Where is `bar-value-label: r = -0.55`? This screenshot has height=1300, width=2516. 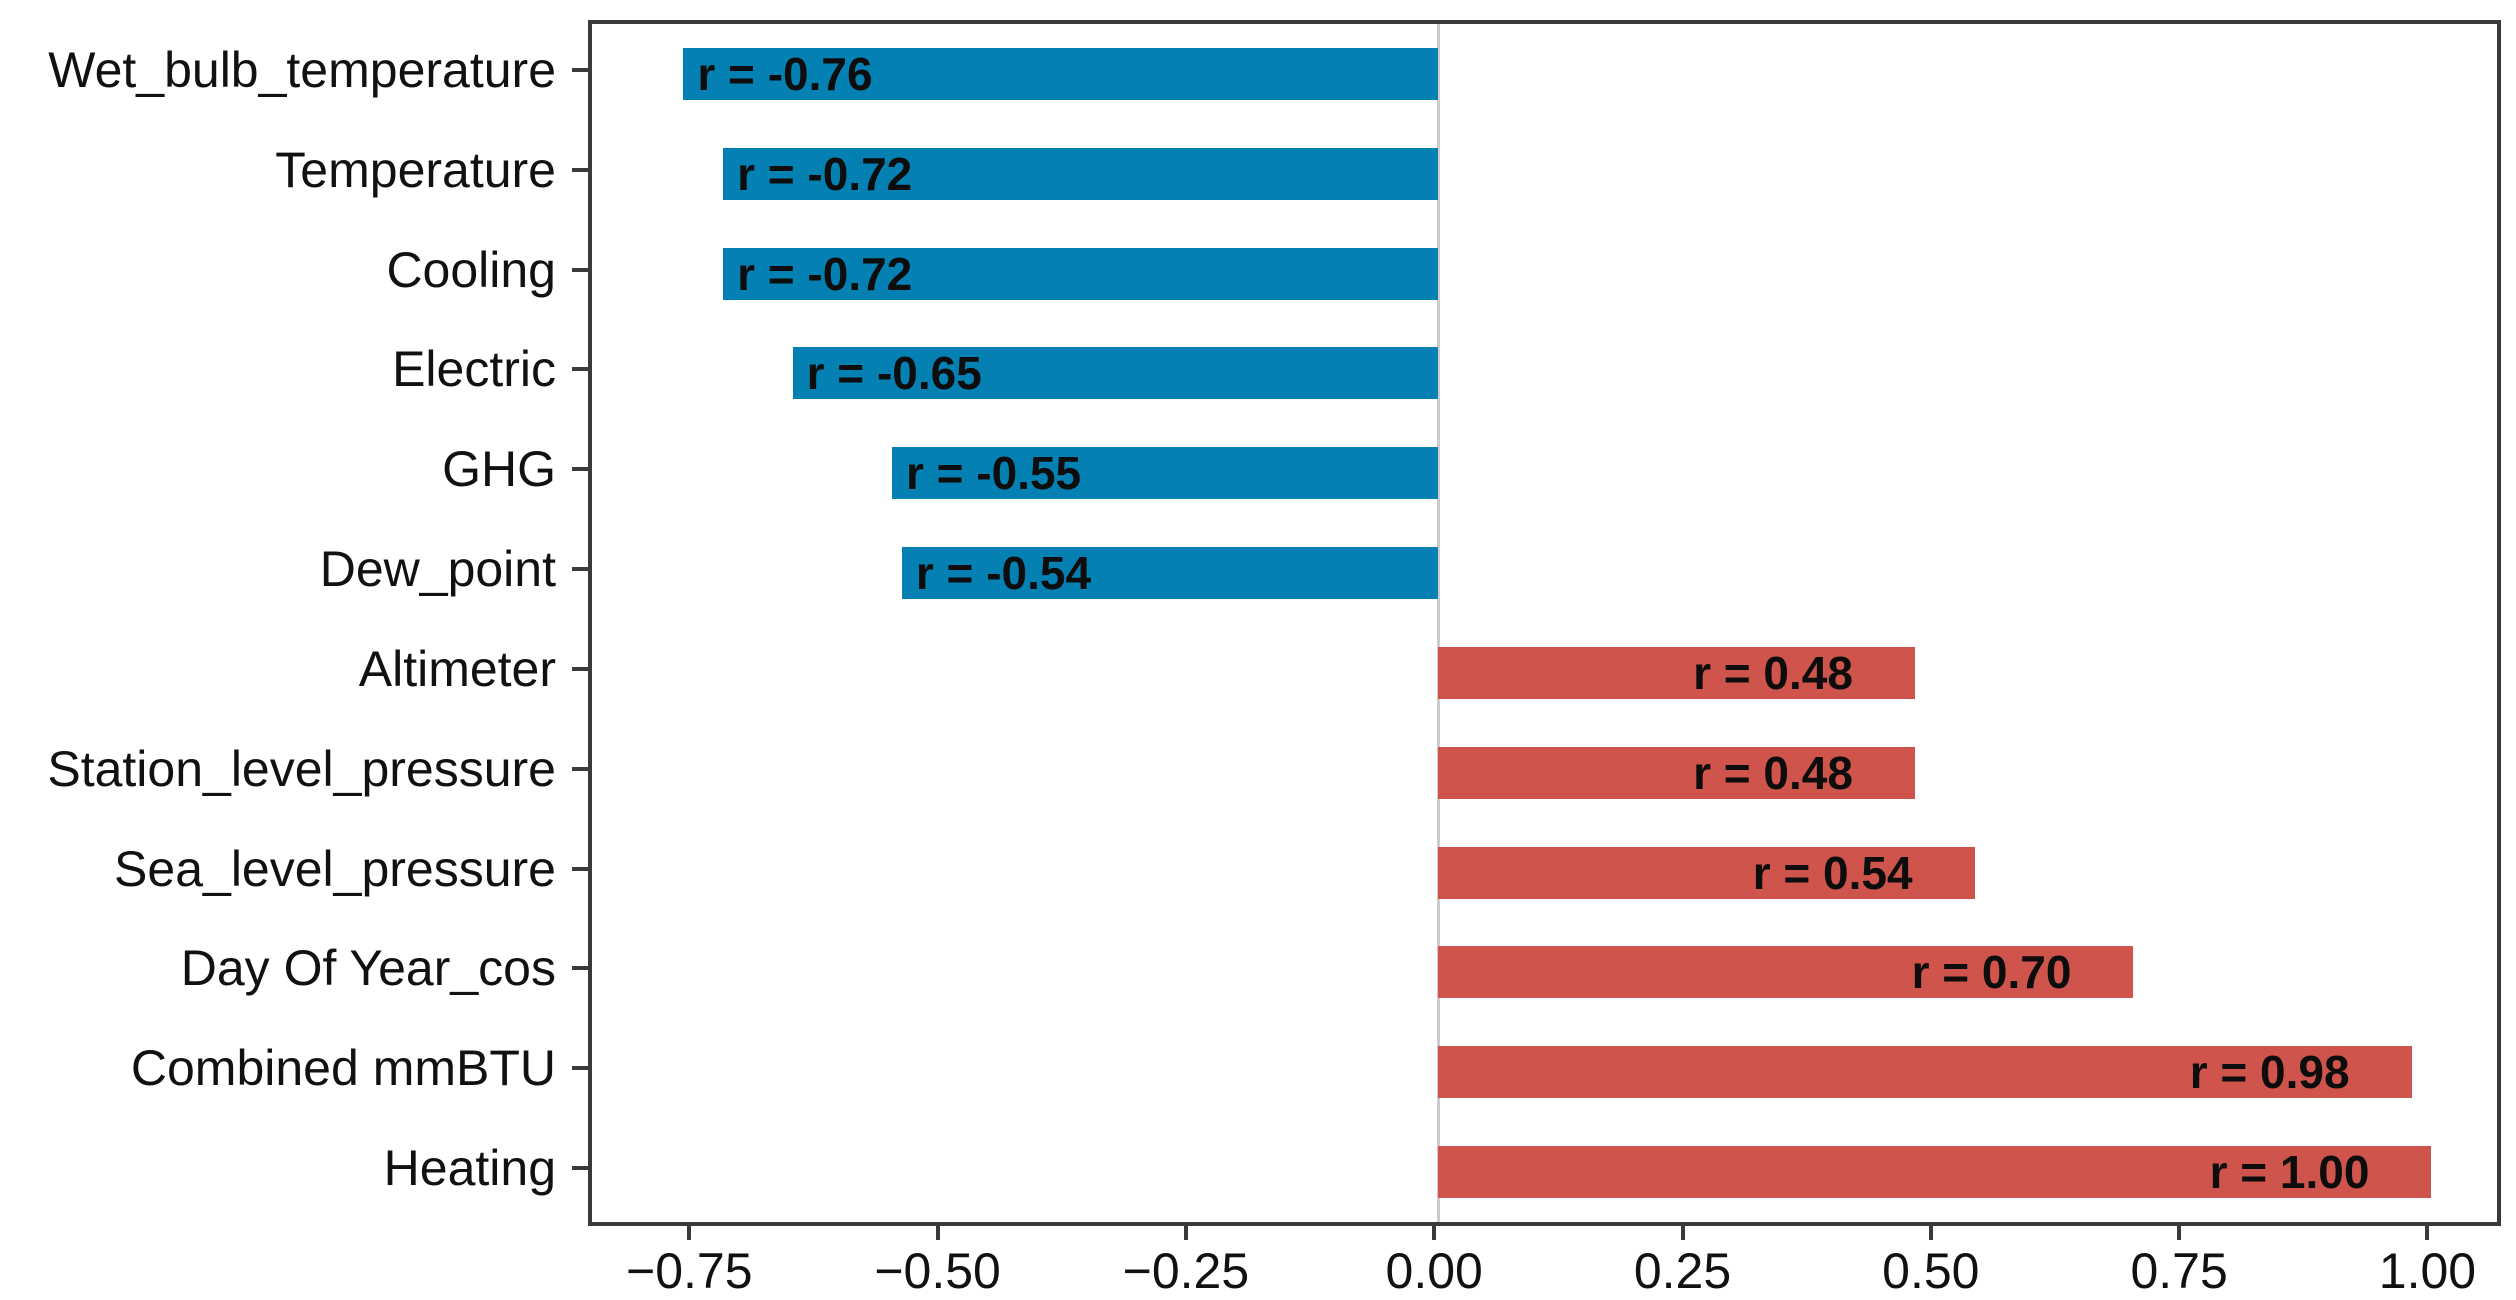
bar-value-label: r = -0.55 is located at coordinates (993, 473).